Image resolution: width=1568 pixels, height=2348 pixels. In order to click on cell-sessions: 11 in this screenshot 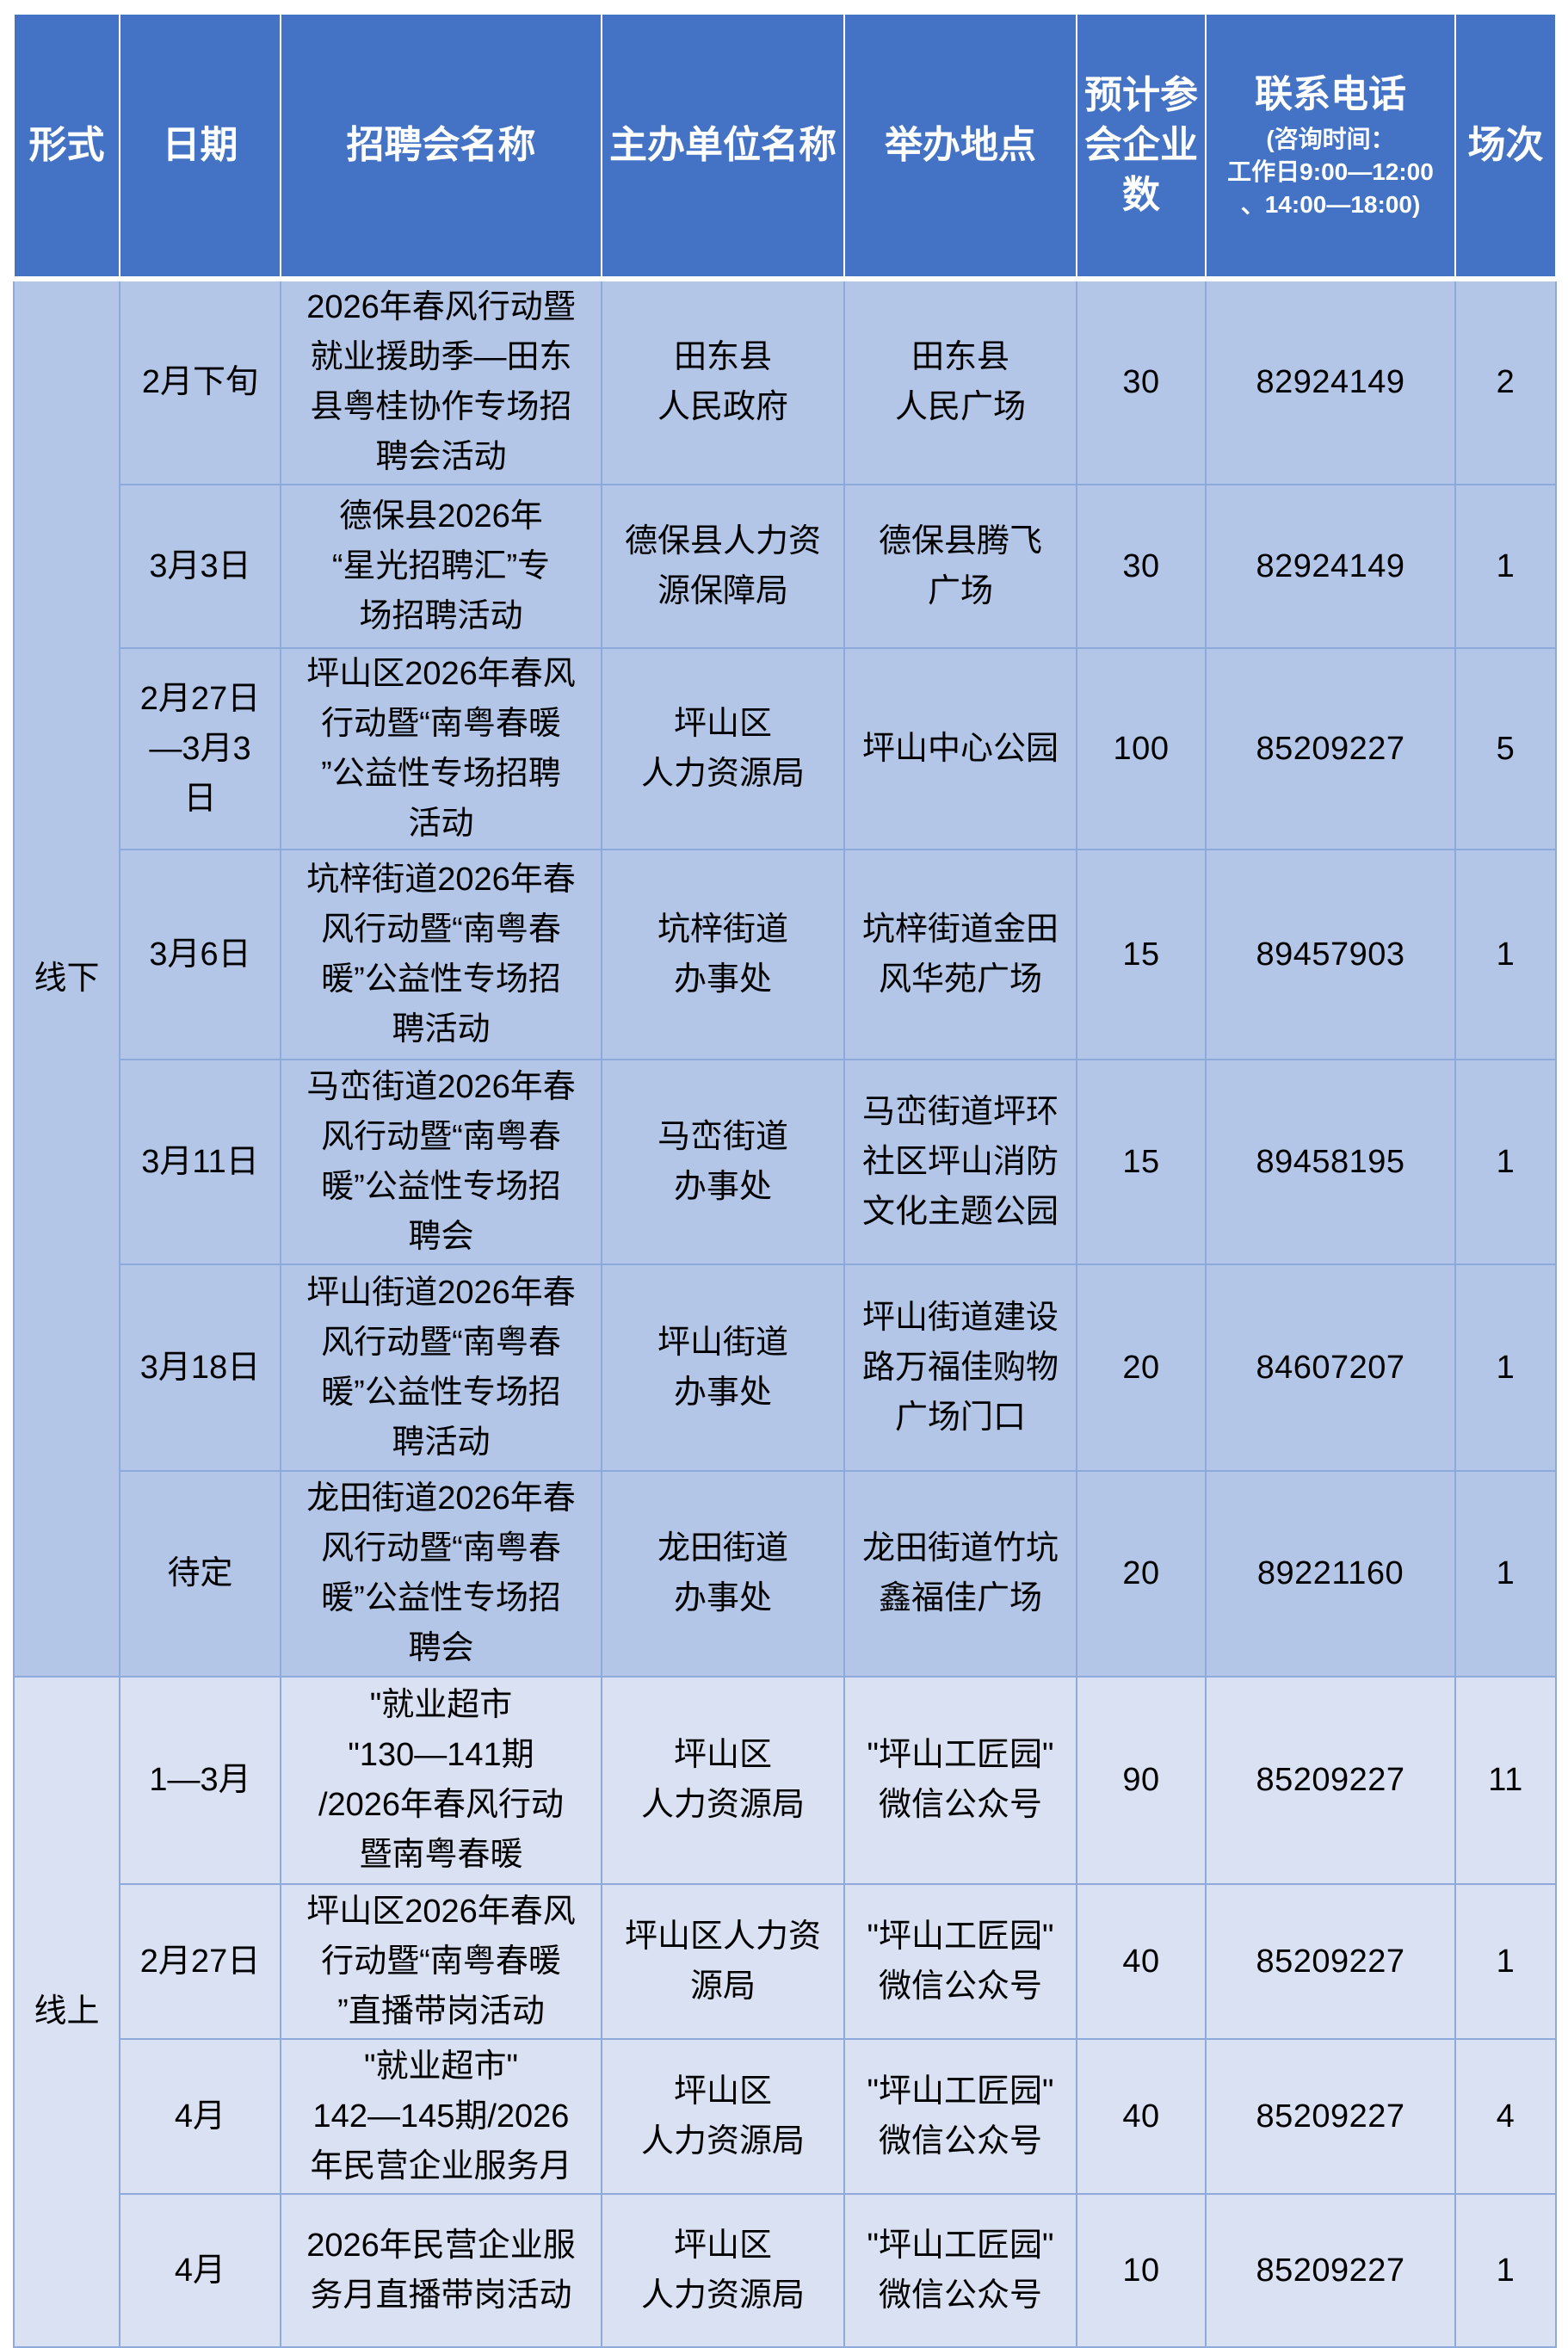, I will do `click(1506, 1780)`.